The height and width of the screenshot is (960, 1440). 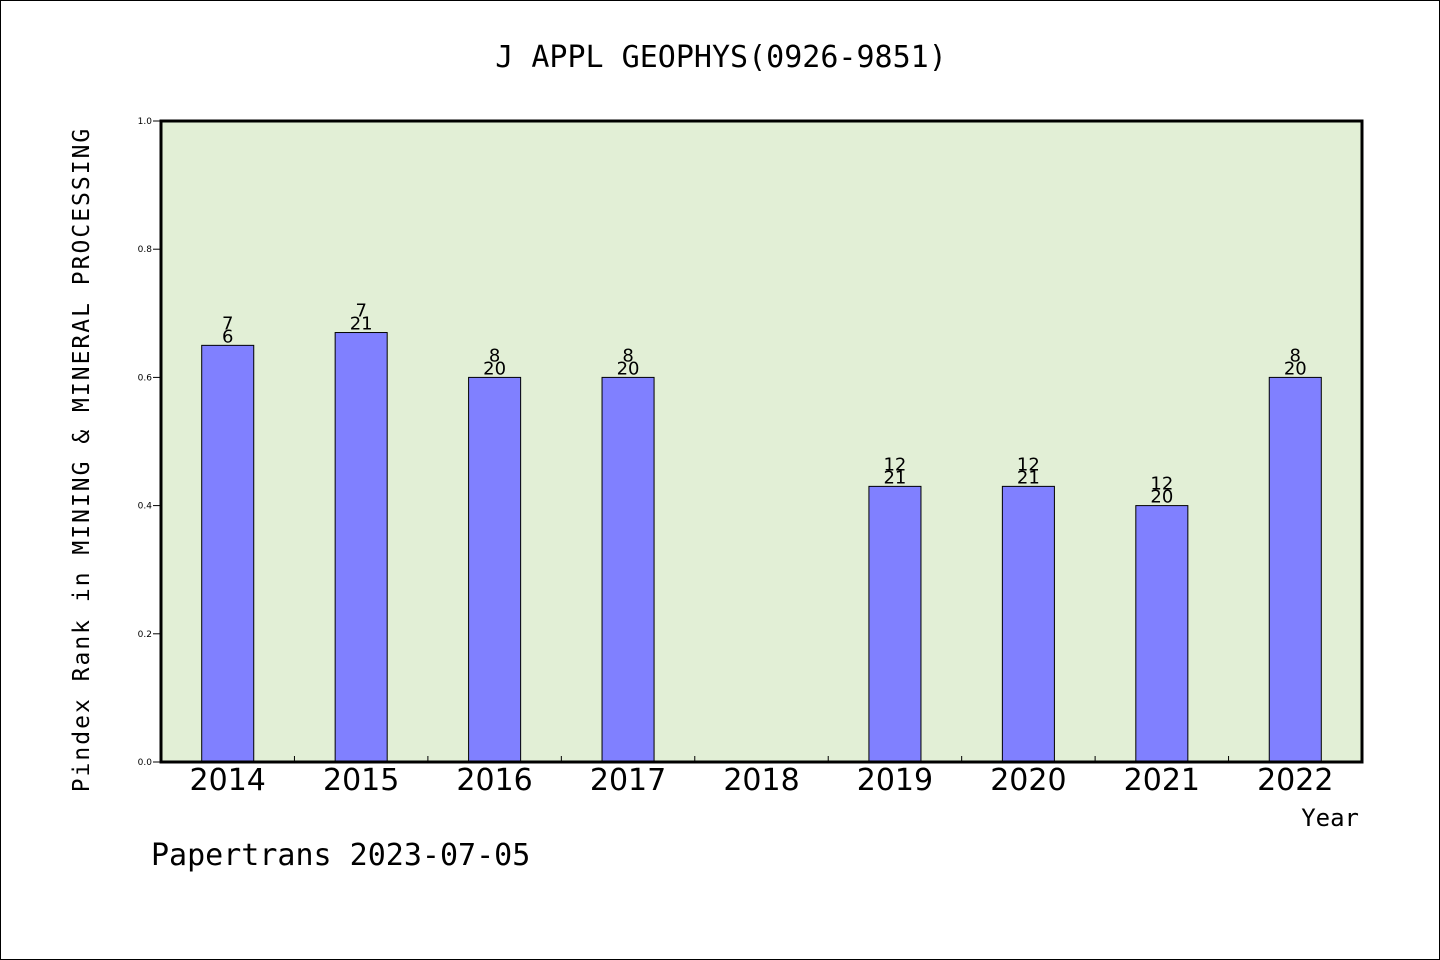 I want to click on bar-label-top-2015: 7, so click(x=360, y=311).